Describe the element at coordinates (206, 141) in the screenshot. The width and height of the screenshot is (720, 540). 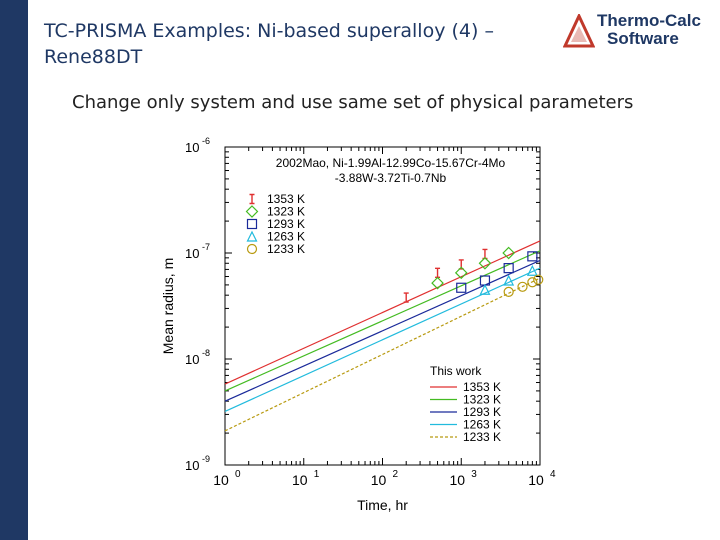
I see `y-tick-label-exponent: -6` at that location.